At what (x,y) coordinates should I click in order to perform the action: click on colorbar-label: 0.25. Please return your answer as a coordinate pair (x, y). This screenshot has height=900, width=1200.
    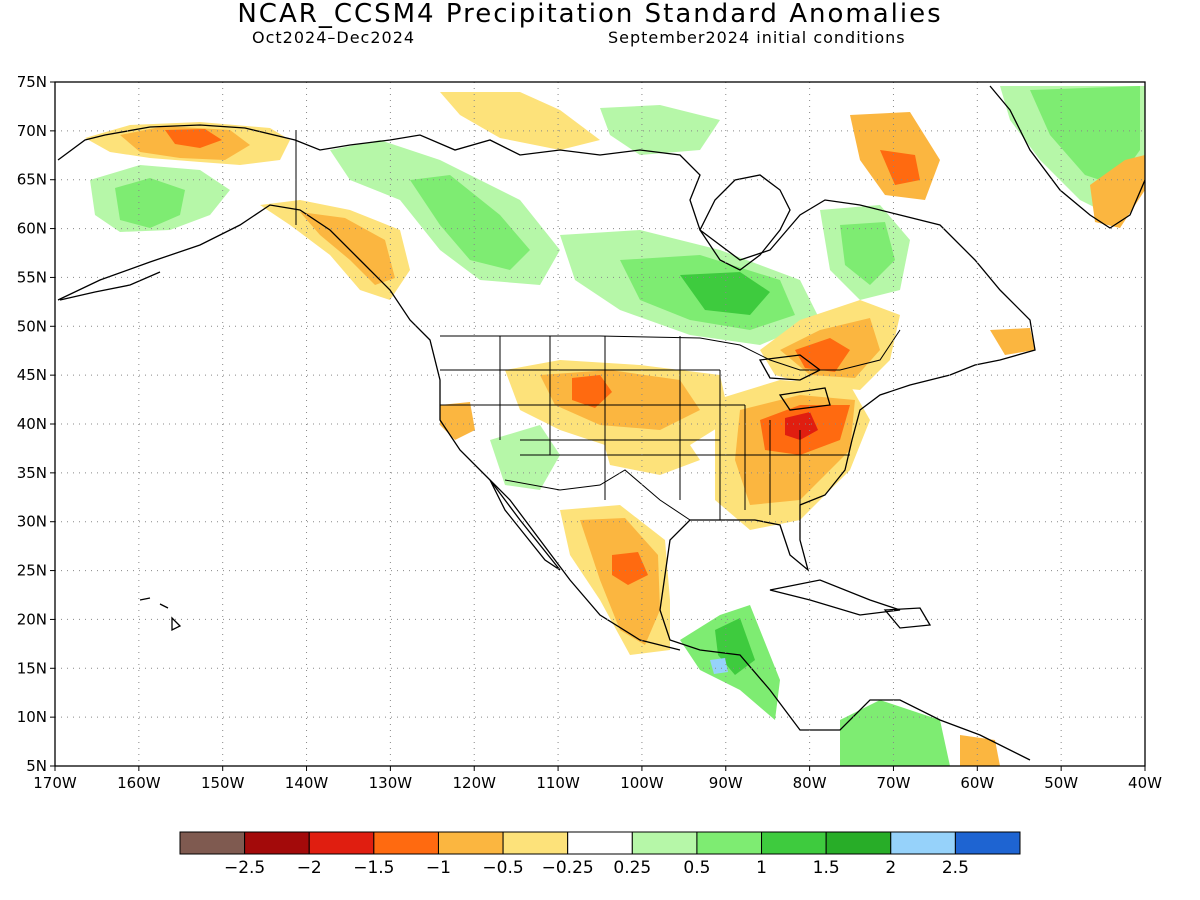
    Looking at the image, I should click on (632, 868).